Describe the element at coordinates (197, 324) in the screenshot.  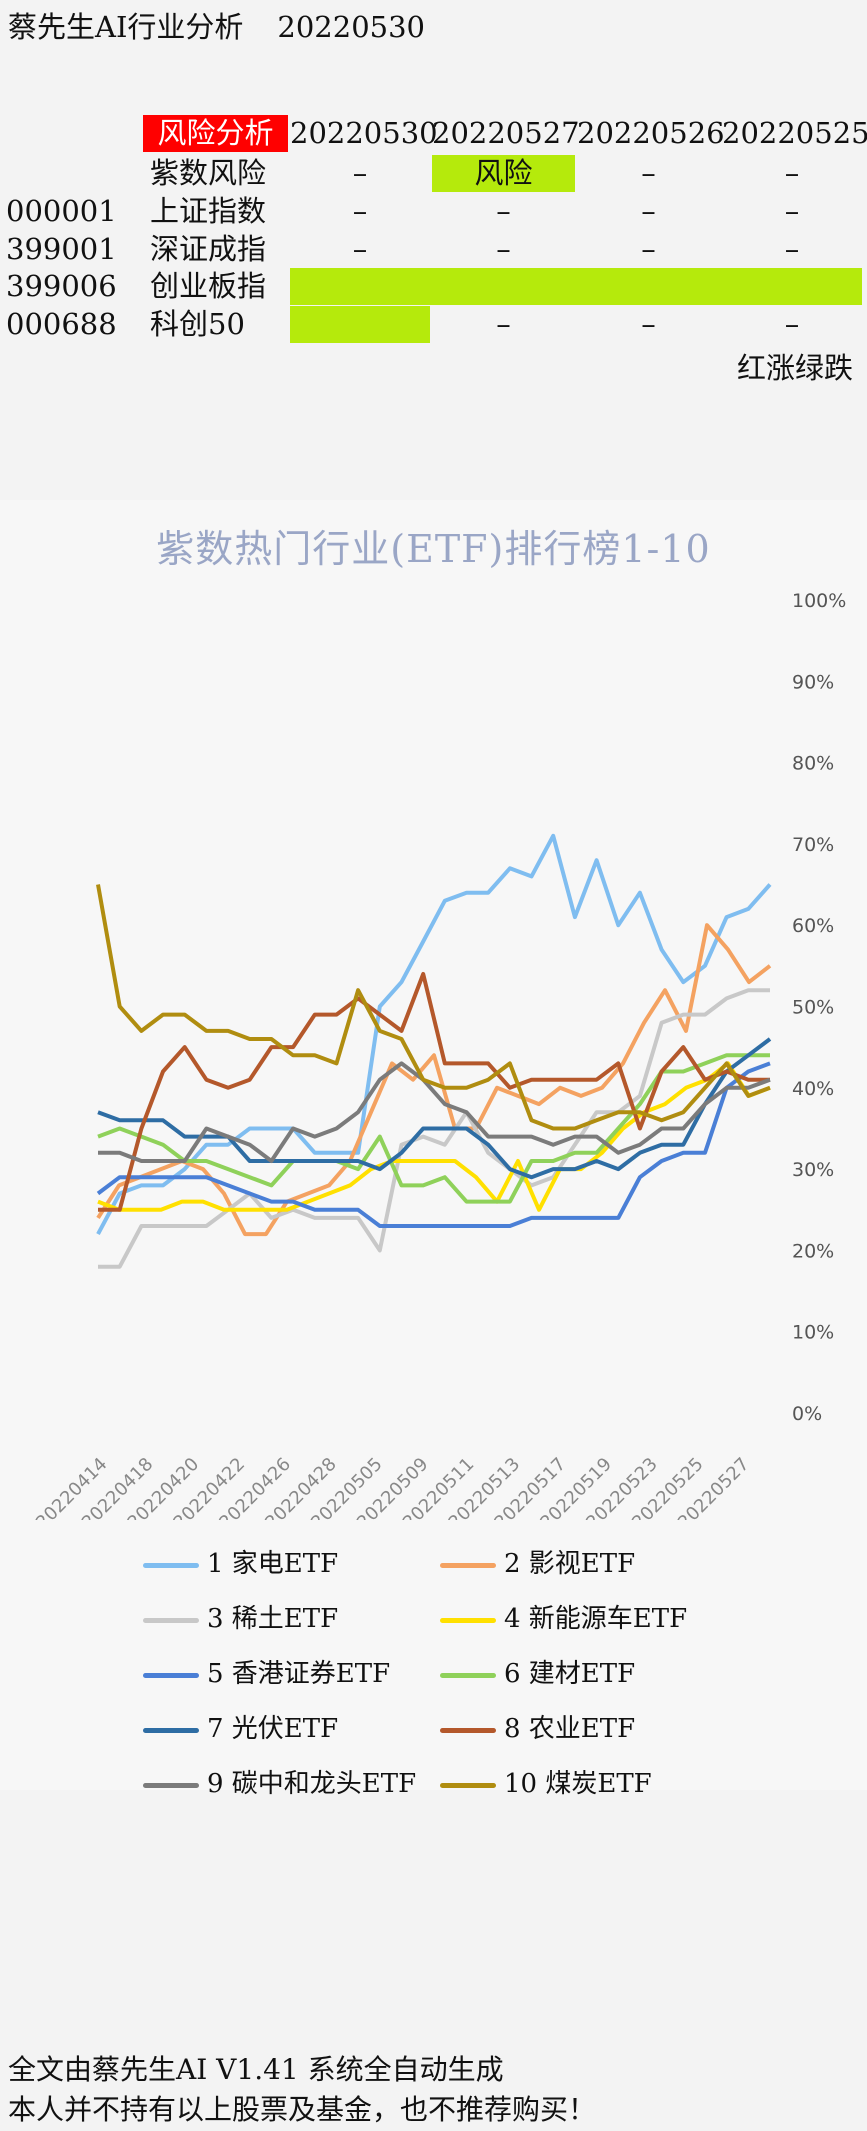
I see `row-name: 科创50` at that location.